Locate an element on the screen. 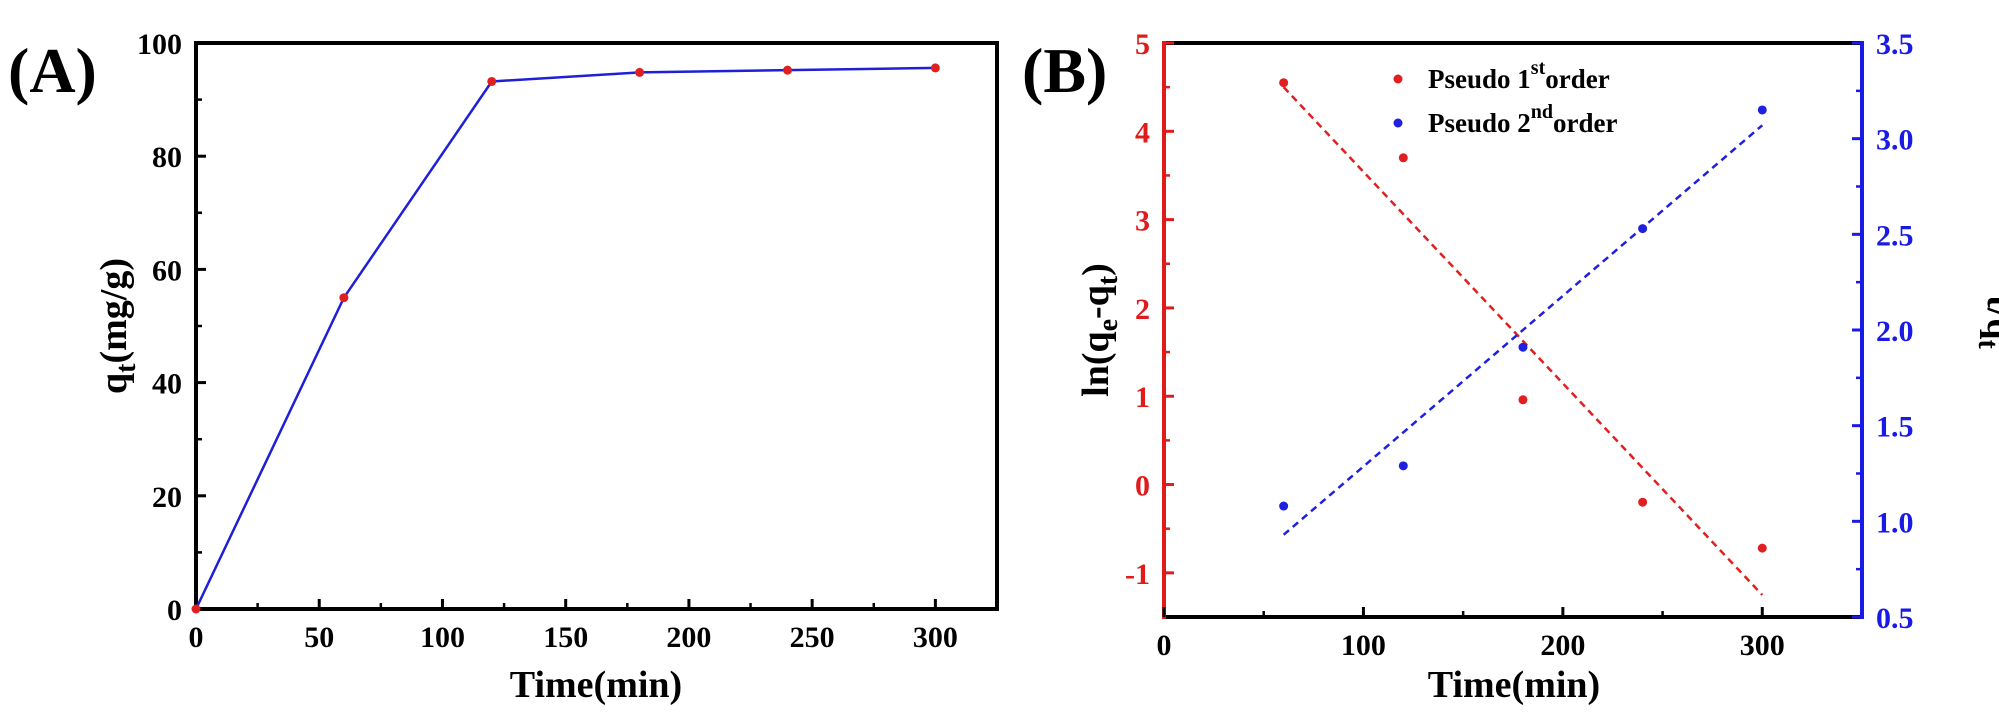 The height and width of the screenshot is (719, 1999). panel-b-left-y-axis-title: ln(qe-qt) is located at coordinates (1099, 330).